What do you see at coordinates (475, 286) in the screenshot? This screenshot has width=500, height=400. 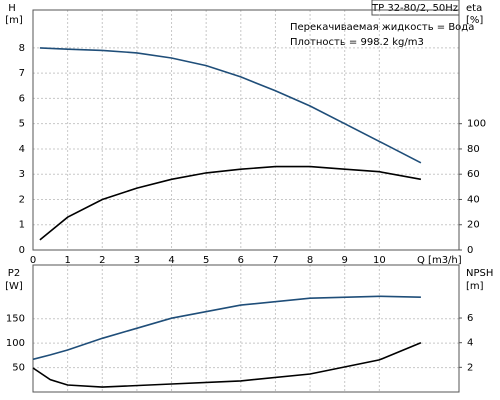 I see `y2-axis-unit: [m]` at bounding box center [475, 286].